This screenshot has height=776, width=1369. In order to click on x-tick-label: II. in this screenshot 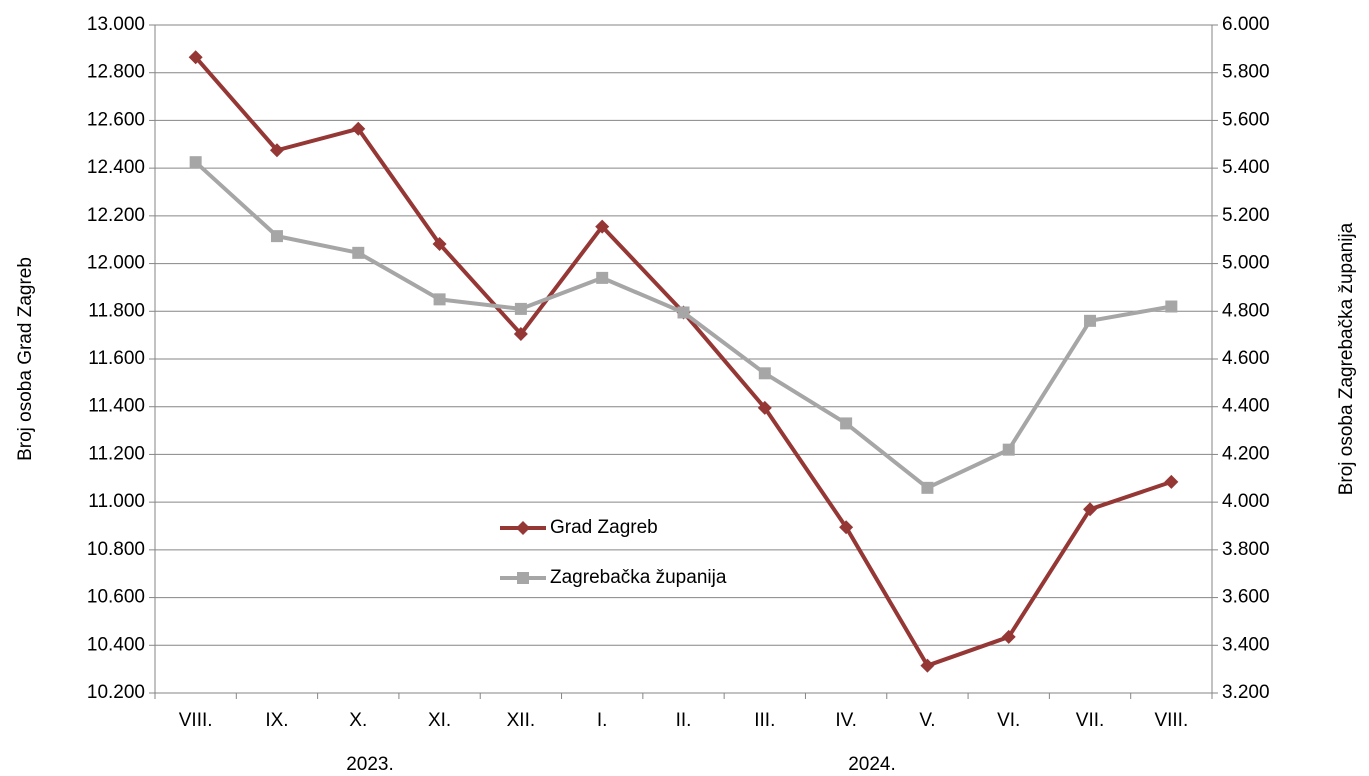, I will do `click(684, 720)`.